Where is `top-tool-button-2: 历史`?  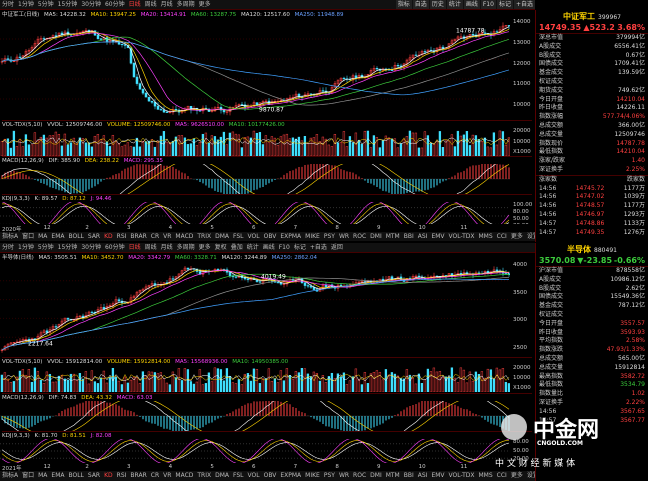 top-tool-button-2: 历史 is located at coordinates (437, 4).